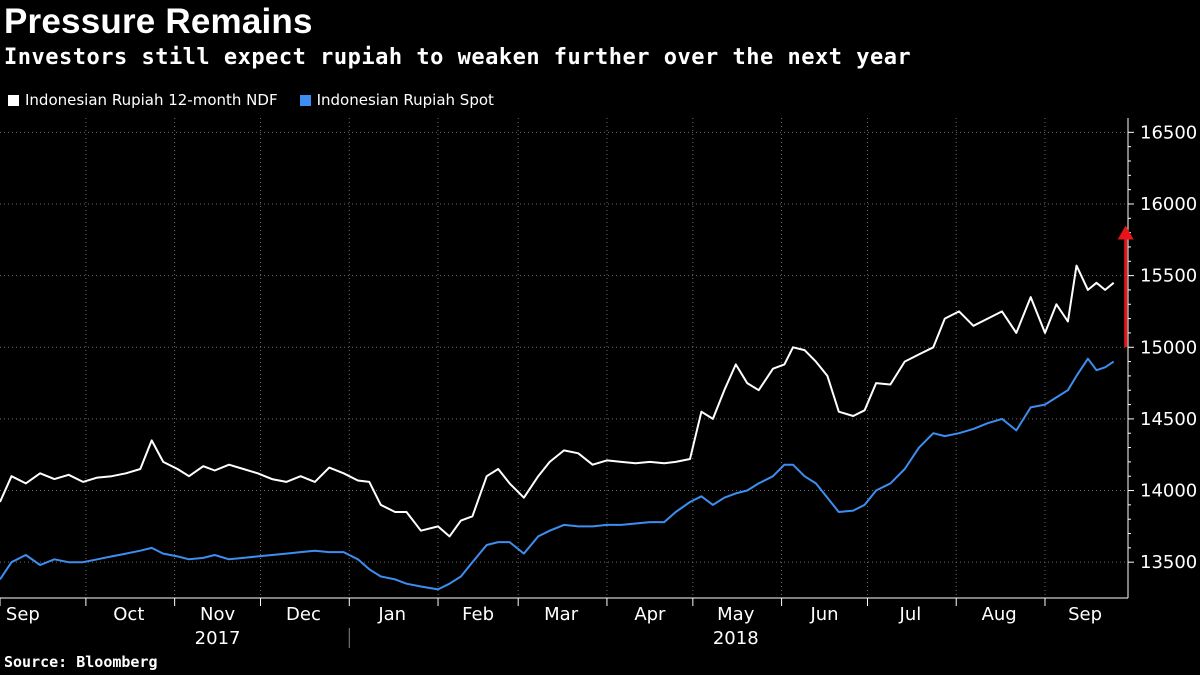 This screenshot has width=1200, height=675. Describe the element at coordinates (217, 614) in the screenshot. I see `x-tick-label: Nov` at that location.